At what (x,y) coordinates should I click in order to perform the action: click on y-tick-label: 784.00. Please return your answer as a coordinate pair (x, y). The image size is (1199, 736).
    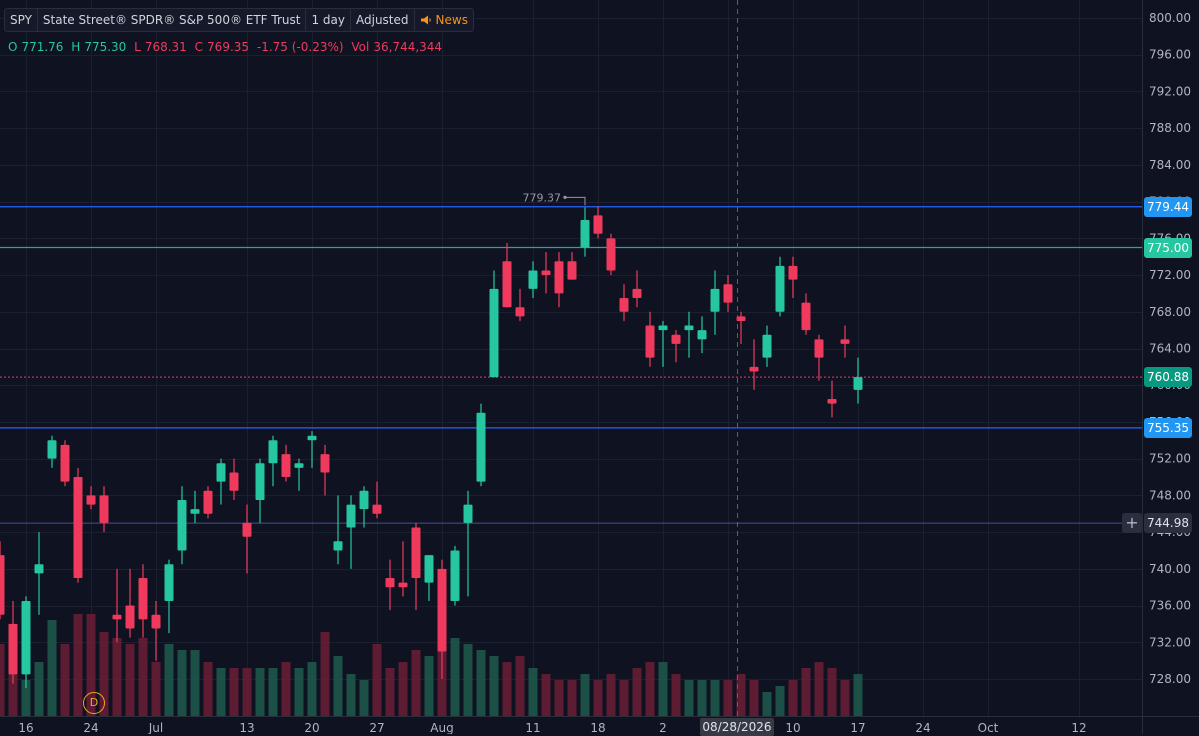
    Looking at the image, I should click on (1170, 165).